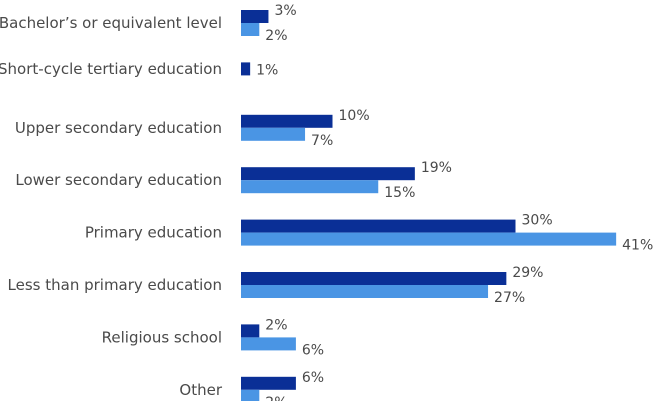 The image size is (657, 401). Describe the element at coordinates (200, 390) in the screenshot. I see `category-label: Other` at that location.